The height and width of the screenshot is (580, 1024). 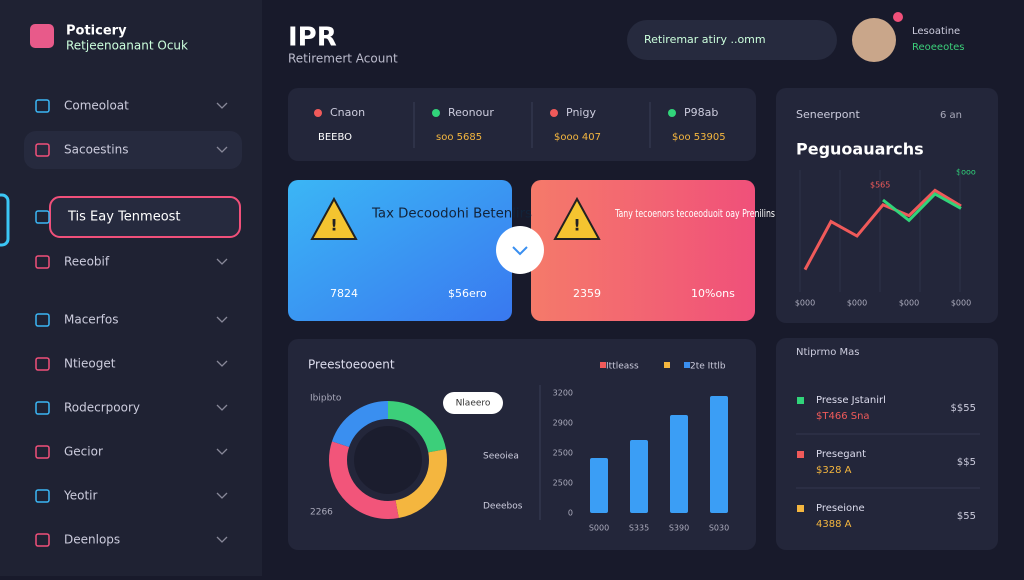 What do you see at coordinates (388, 460) in the screenshot?
I see `donut-segment` at bounding box center [388, 460].